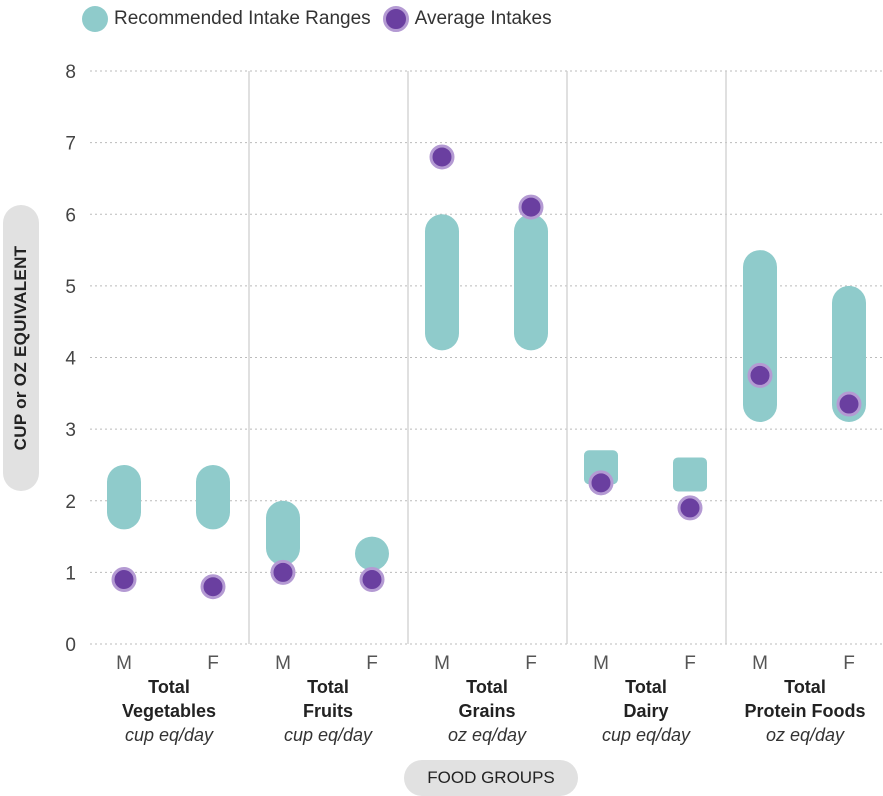  I want to click on legend-item-average: Average Intakes, so click(467, 19).